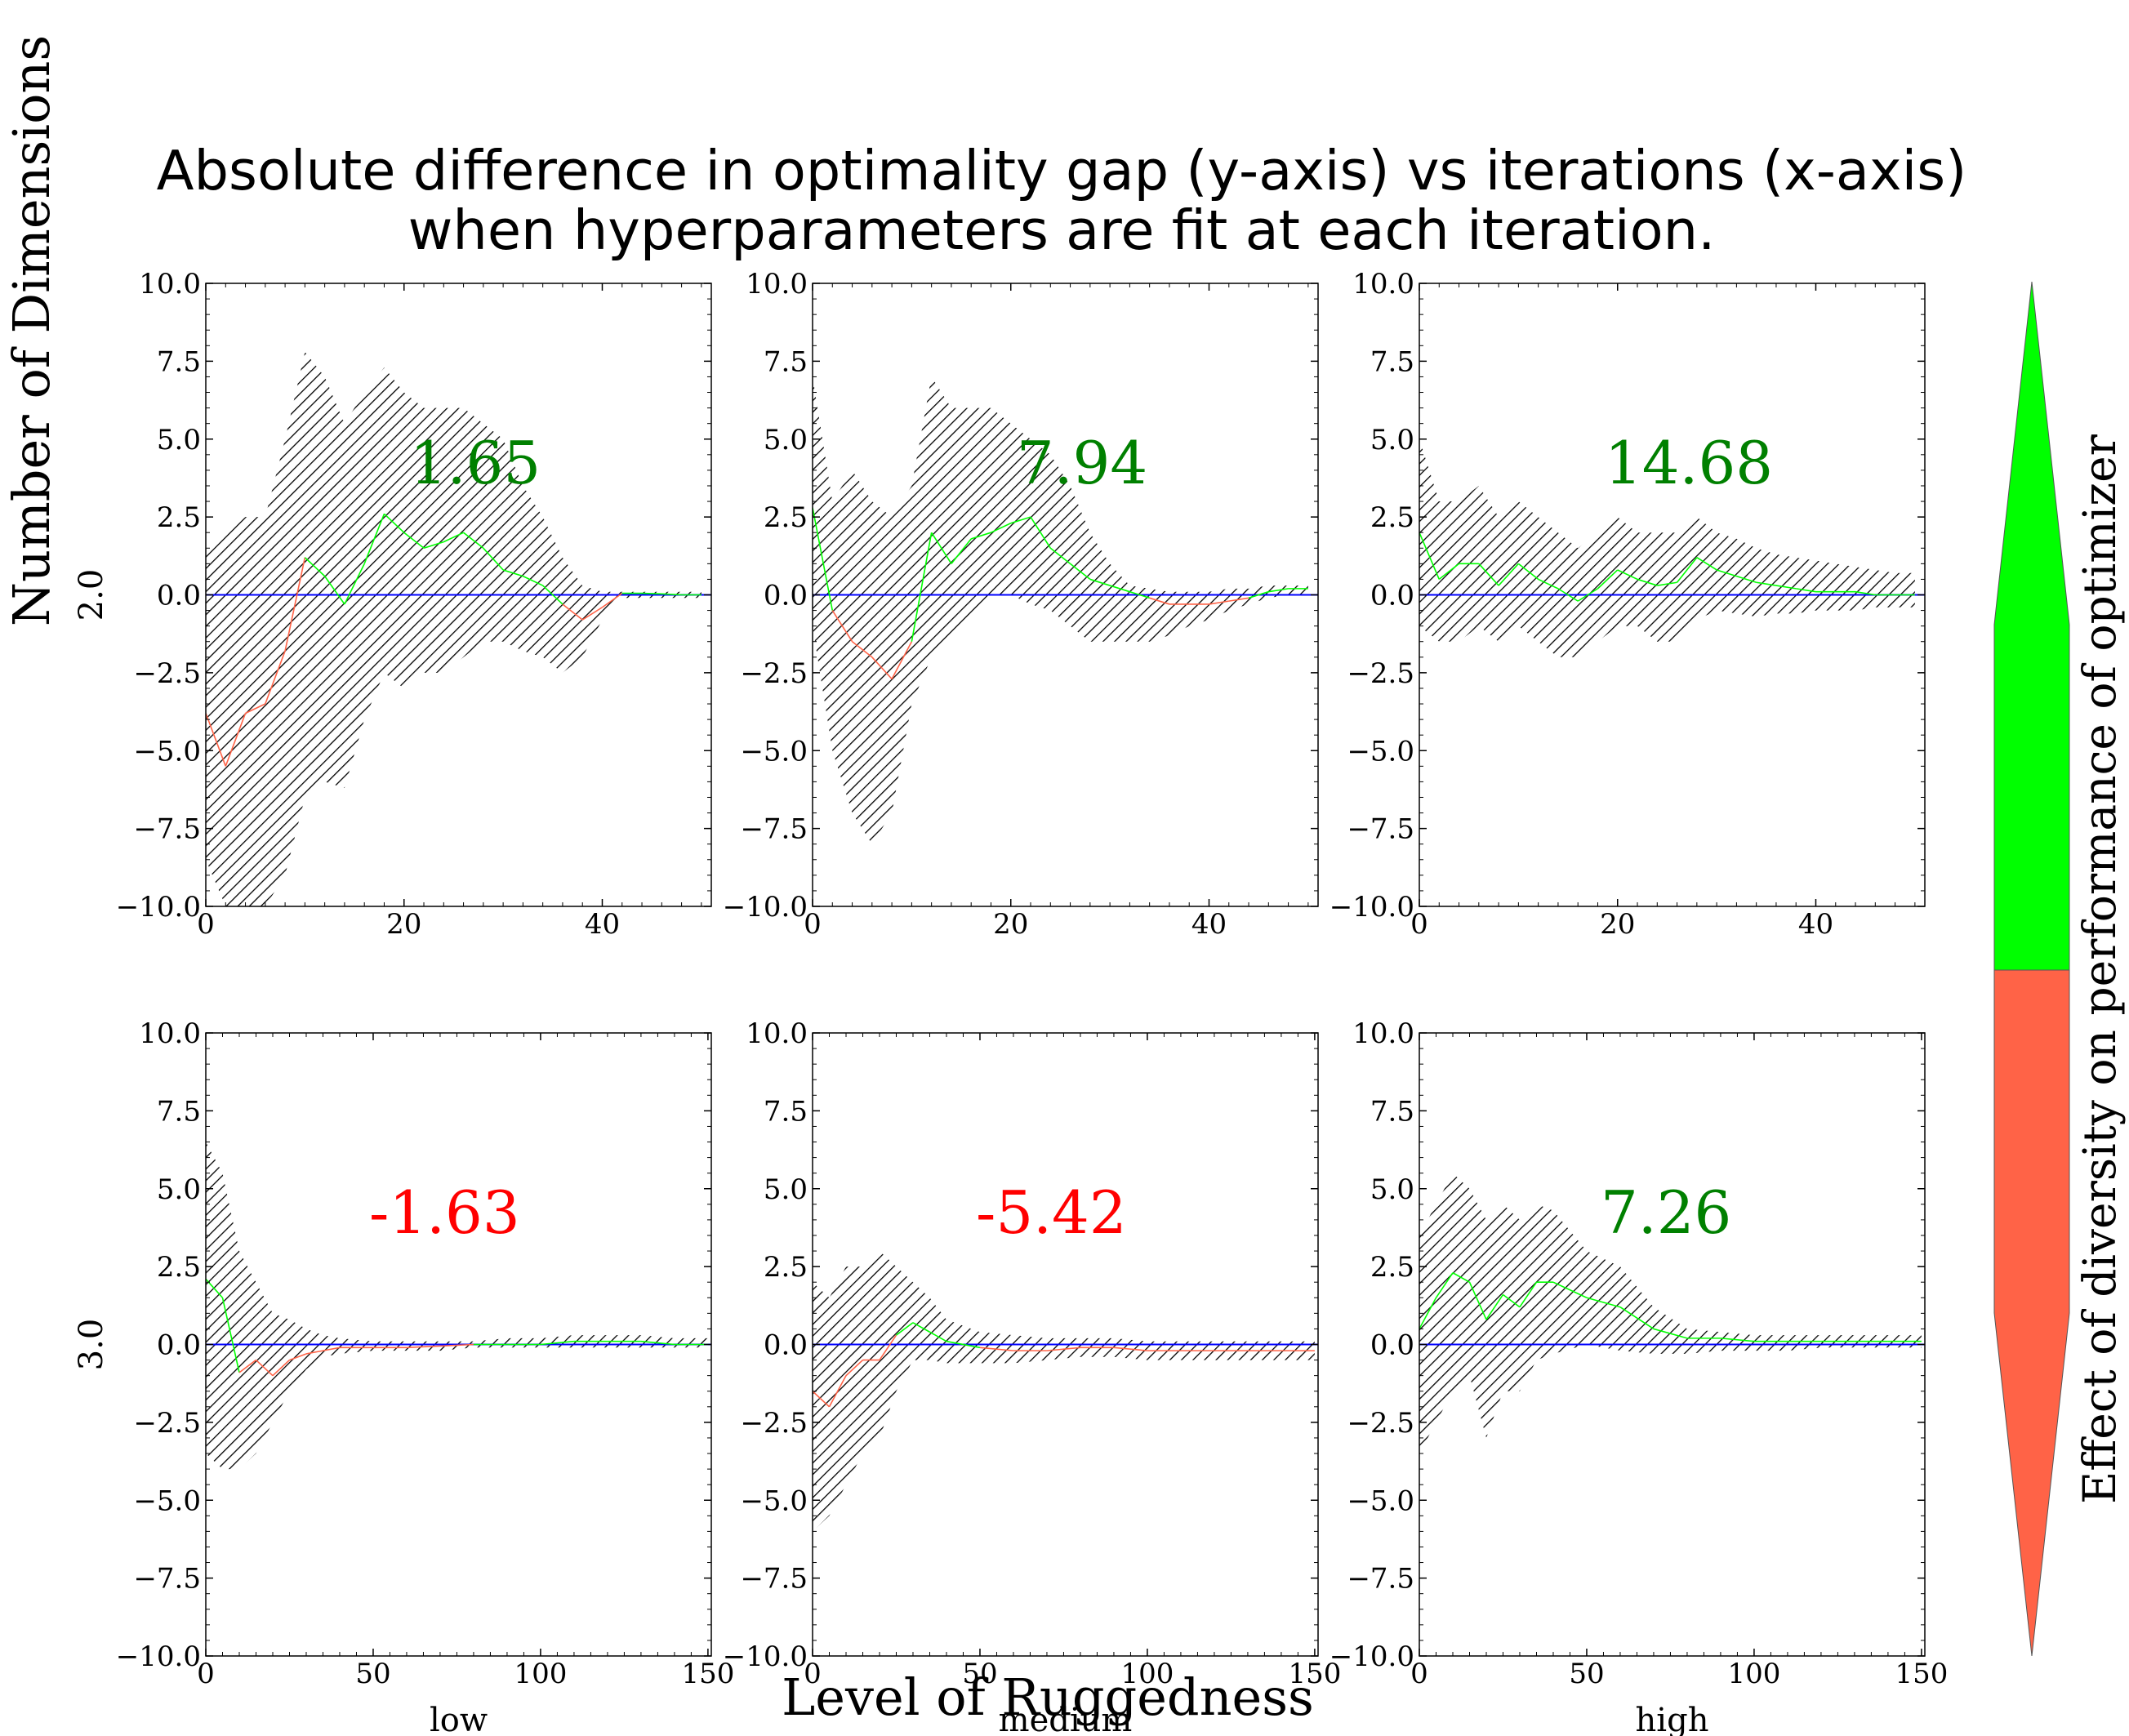  Describe the element at coordinates (2032, 1313) in the screenshot. I see `colorbar-negative-region` at that location.